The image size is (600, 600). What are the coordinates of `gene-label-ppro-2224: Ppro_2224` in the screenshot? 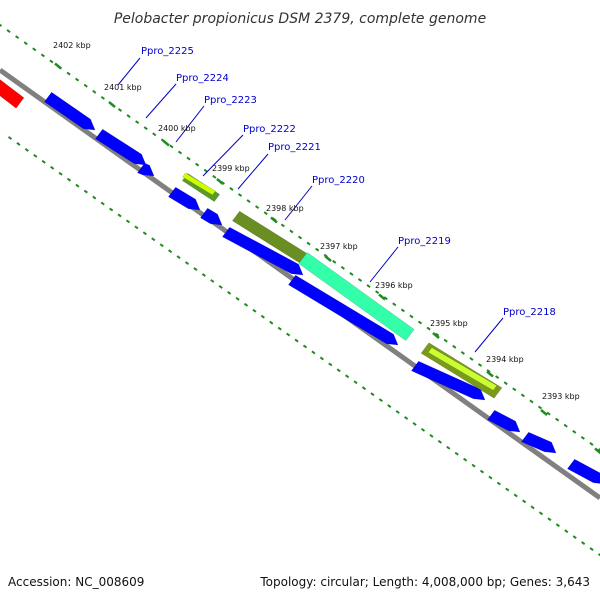 It's located at (202, 78).